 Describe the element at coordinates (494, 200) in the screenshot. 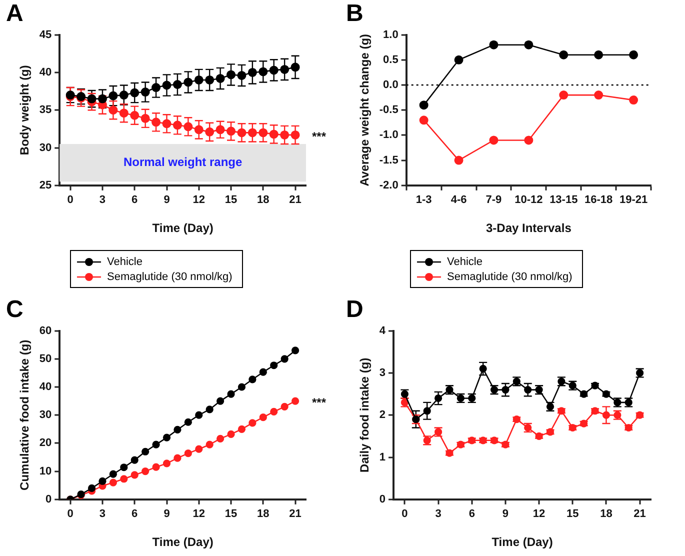

I see `x-tick-label: 7-9` at that location.